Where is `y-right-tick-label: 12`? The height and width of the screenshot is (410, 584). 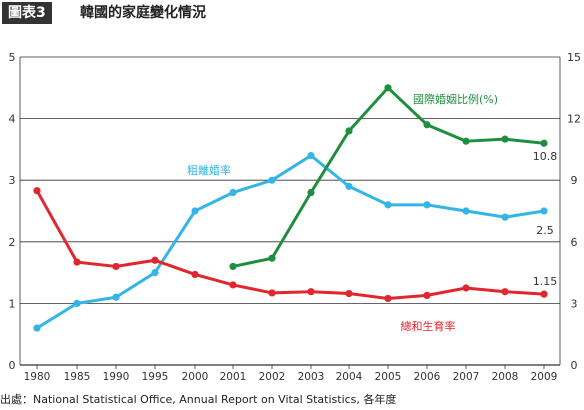
y-right-tick-label: 12 is located at coordinates (574, 119).